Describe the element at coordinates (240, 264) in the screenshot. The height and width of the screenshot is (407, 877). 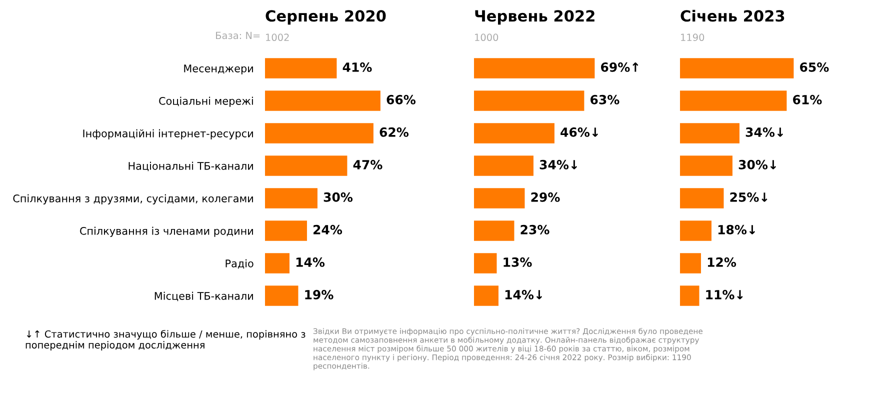
I see `y-tick-label: Радіо` at that location.